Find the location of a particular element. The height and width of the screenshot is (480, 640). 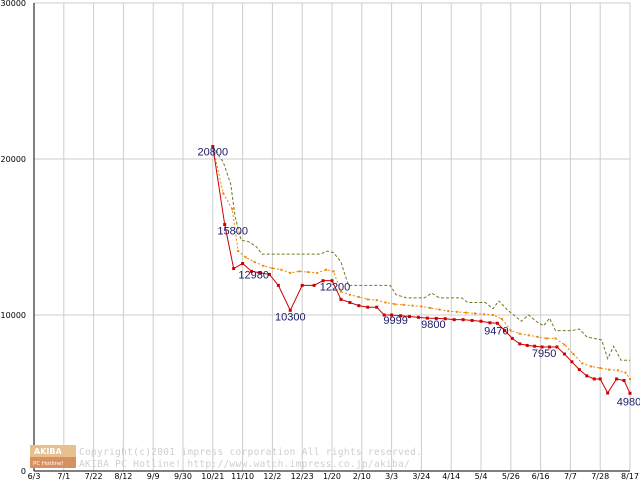

data-label: 7950 is located at coordinates (544, 354).